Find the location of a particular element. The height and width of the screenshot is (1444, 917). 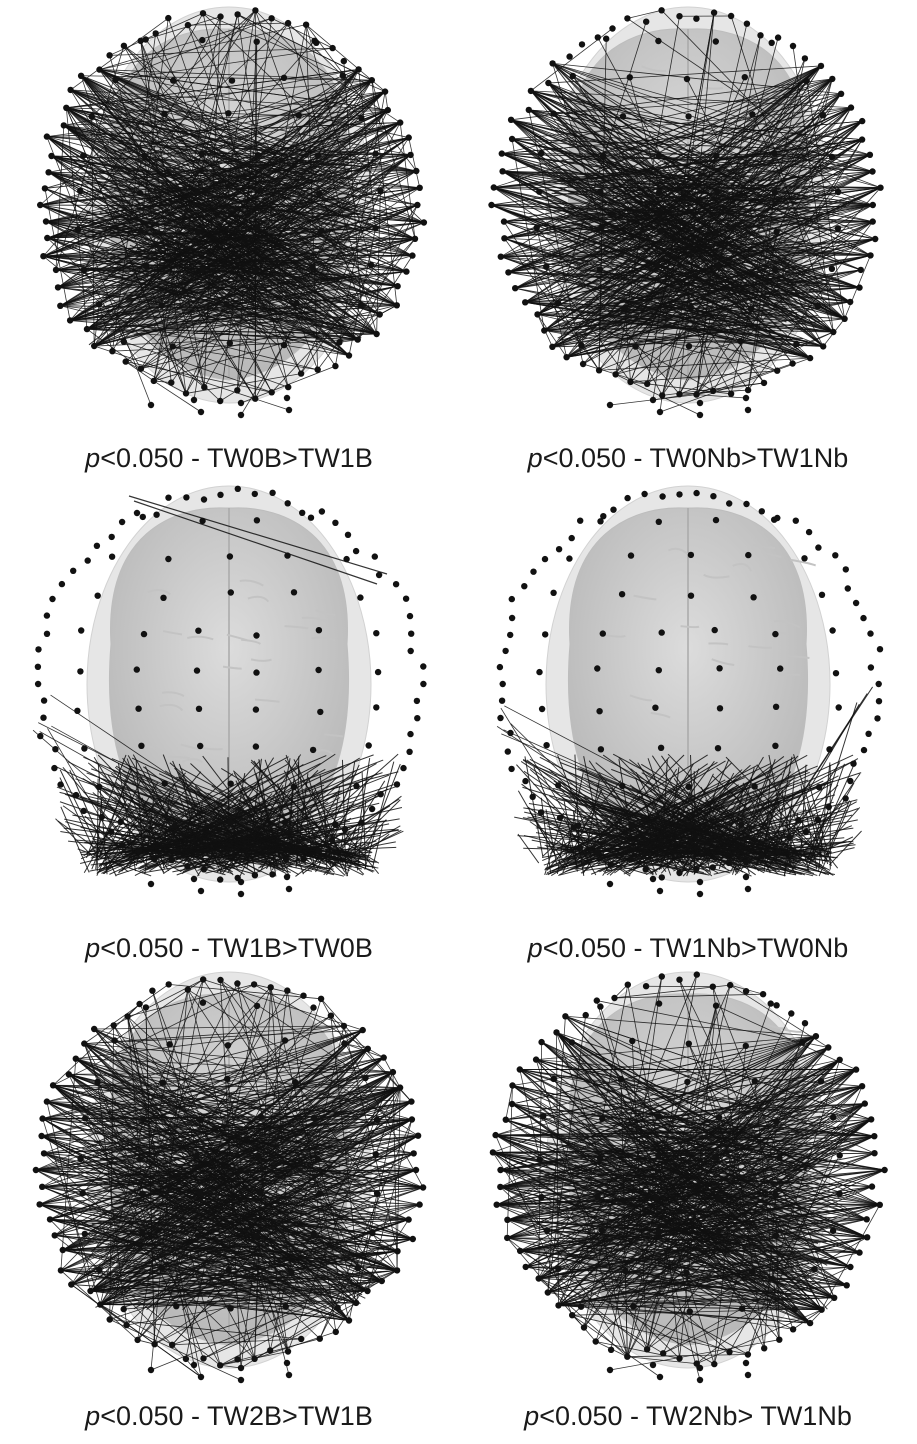

connectivity-head-plot is located at coordinates (688, 1175).